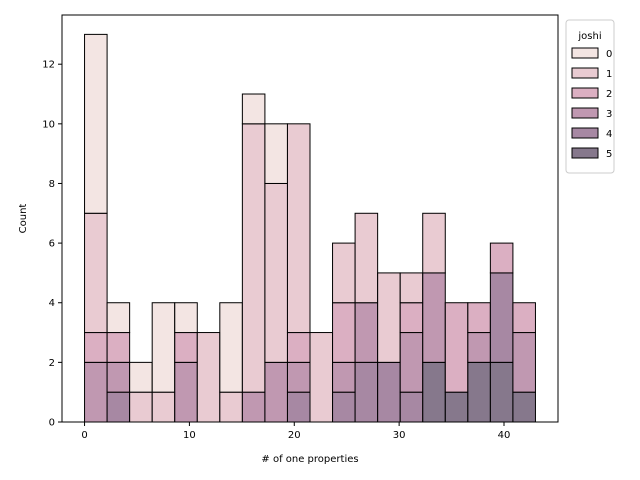  What do you see at coordinates (84, 435) in the screenshot?
I see `x-tick-label: 0` at bounding box center [84, 435].